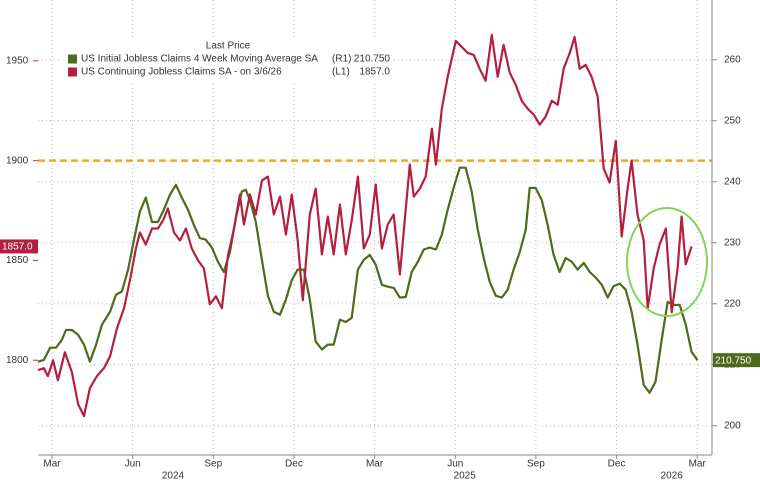 The width and height of the screenshot is (760, 482). I want to click on last-value-label: 210.750, so click(733, 360).